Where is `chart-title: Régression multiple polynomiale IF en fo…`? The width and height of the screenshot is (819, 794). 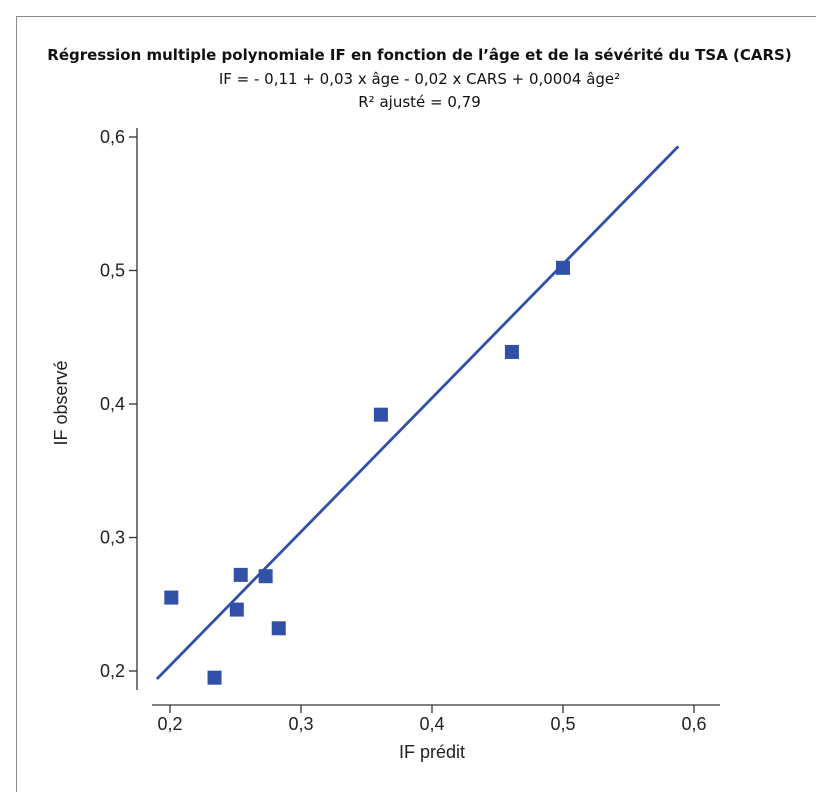
chart-title: Régression multiple polynomiale IF en fo… is located at coordinates (419, 55).